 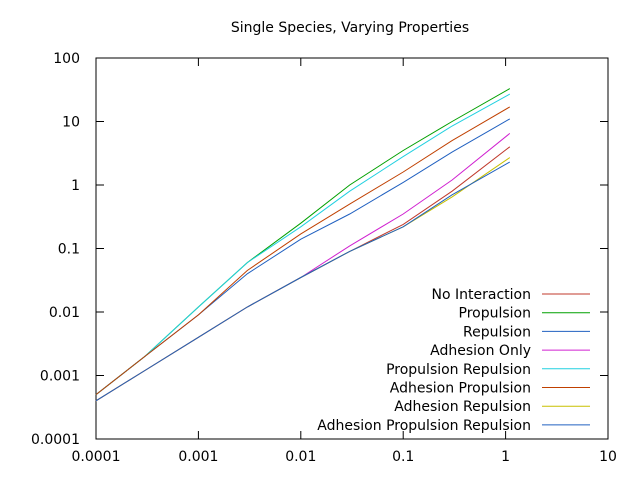 What do you see at coordinates (462, 407) in the screenshot?
I see `legend-label: Adhesion Repulsion` at bounding box center [462, 407].